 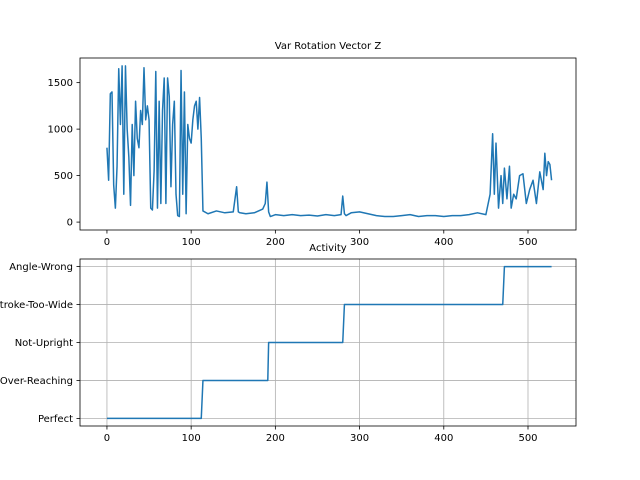 I want to click on y-tick-label: Stroke-Too-Wide, so click(x=36, y=305).